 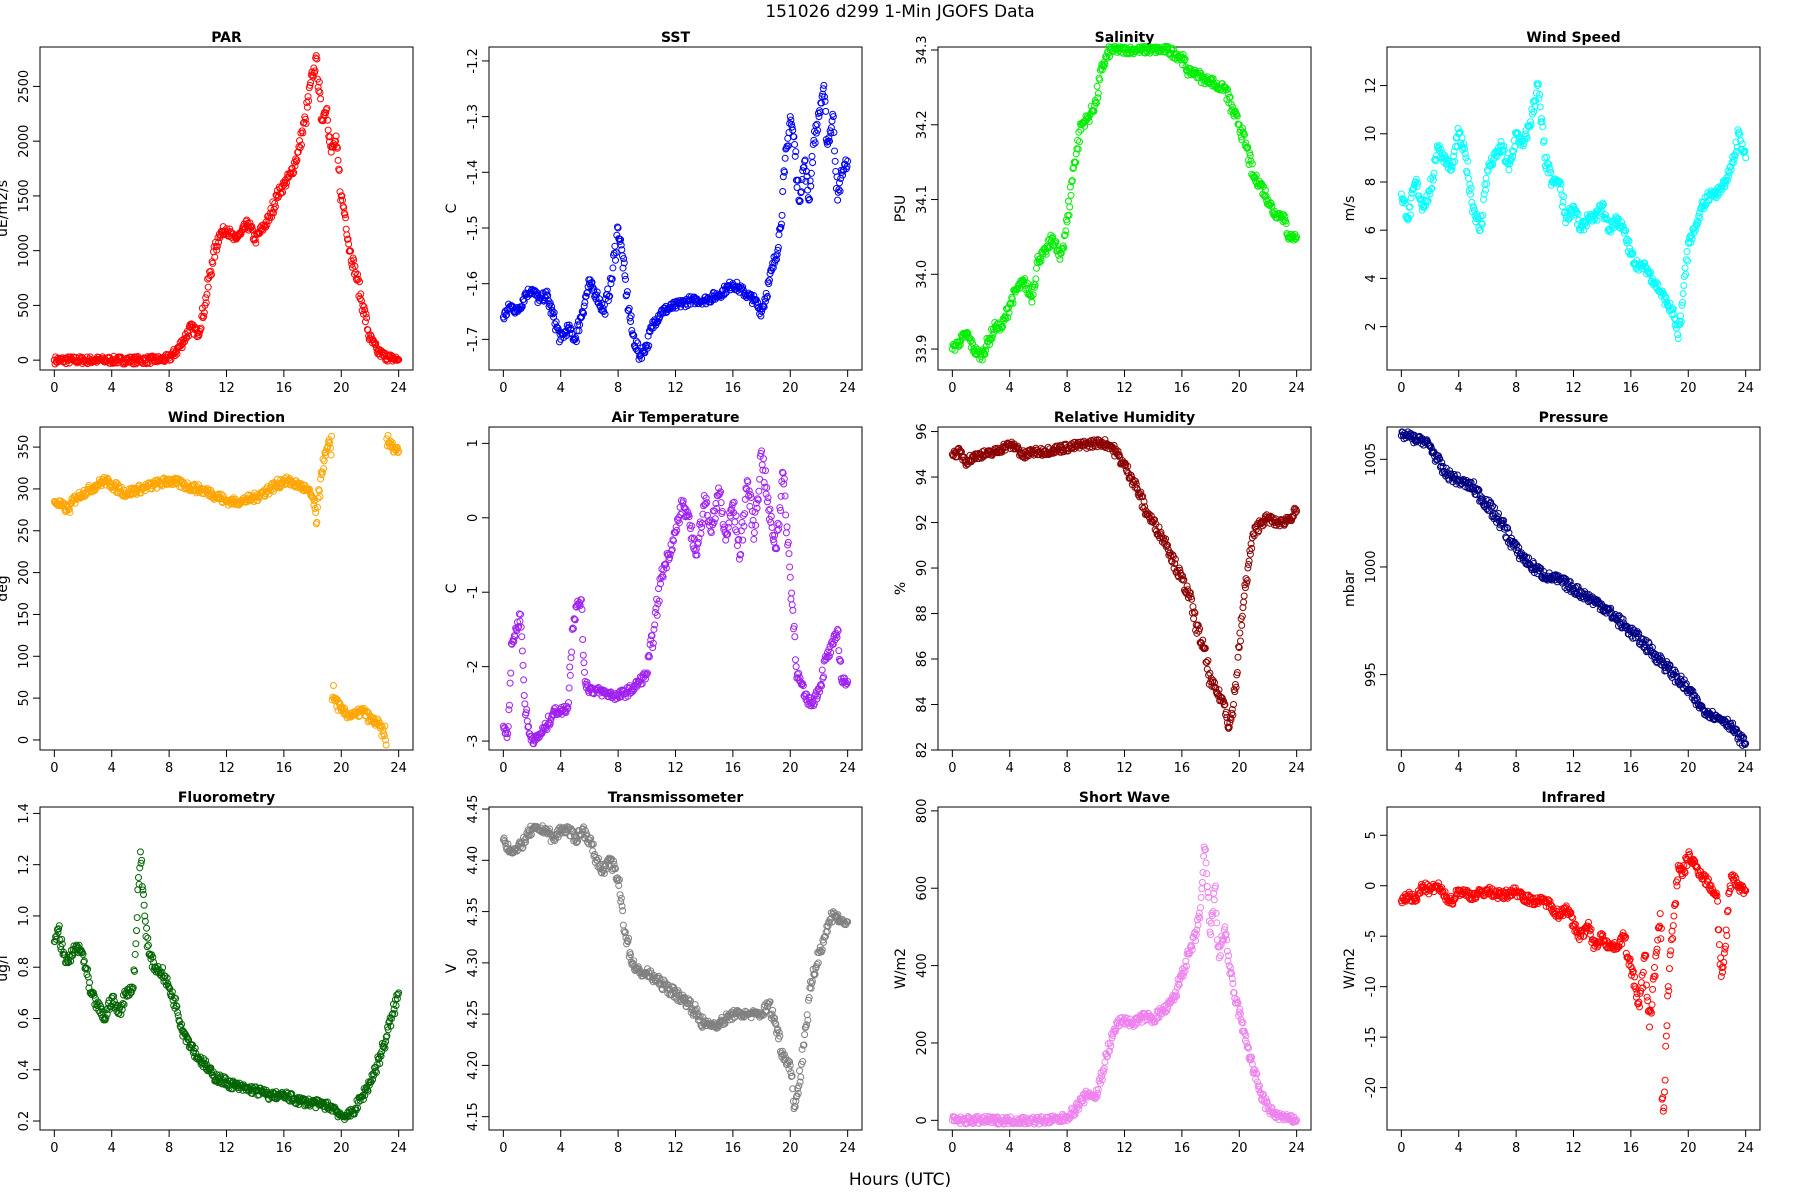 I want to click on salinity-y-tick-label: 34.0, so click(x=922, y=274).